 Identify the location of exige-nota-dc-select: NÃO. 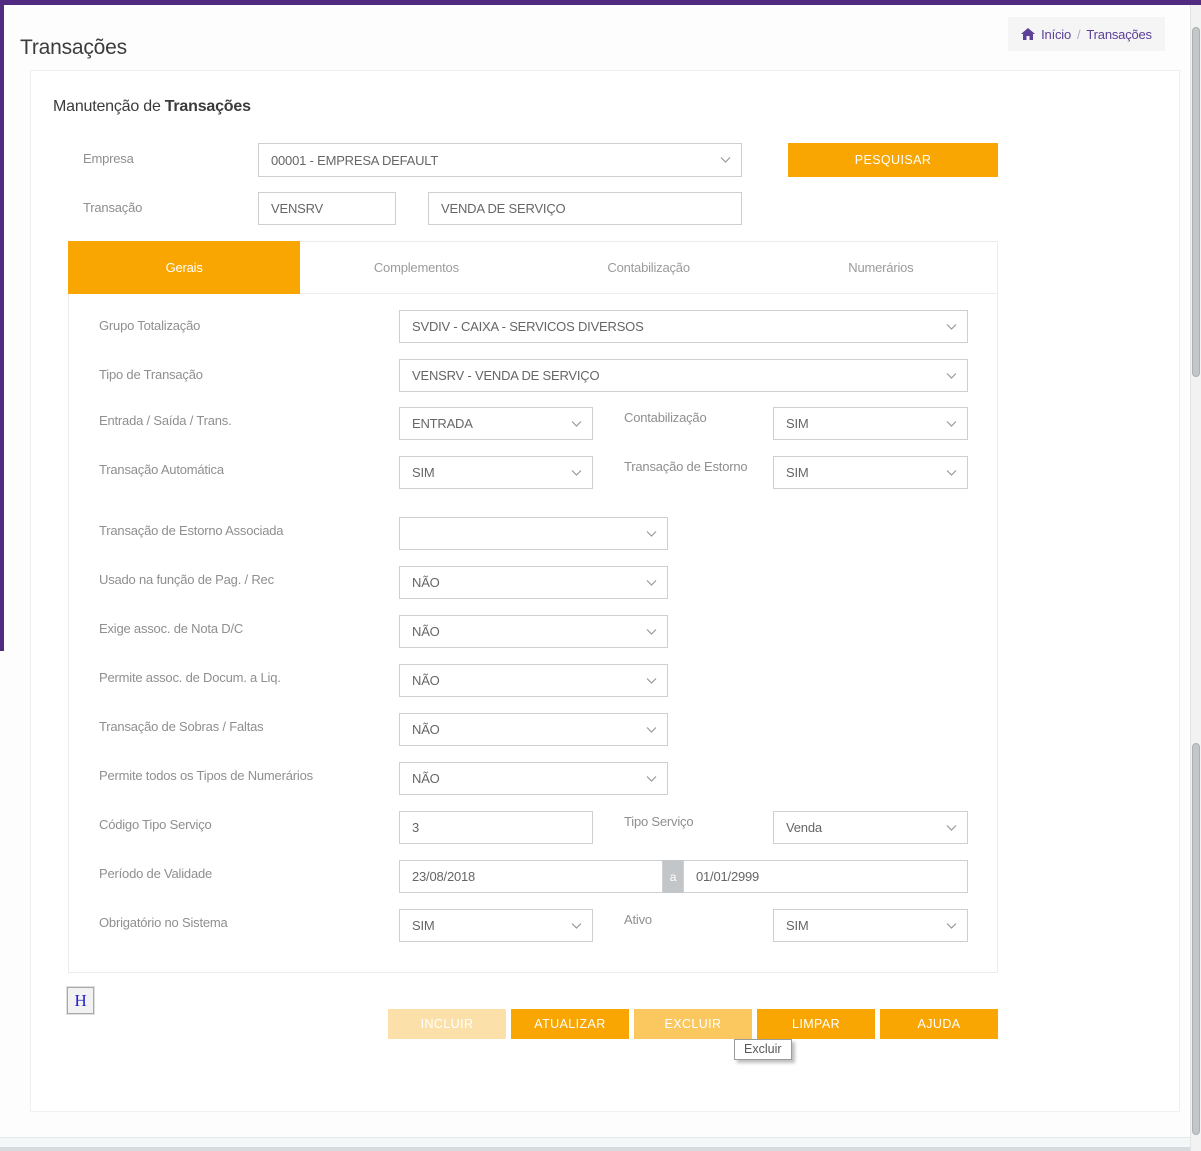
(533, 631).